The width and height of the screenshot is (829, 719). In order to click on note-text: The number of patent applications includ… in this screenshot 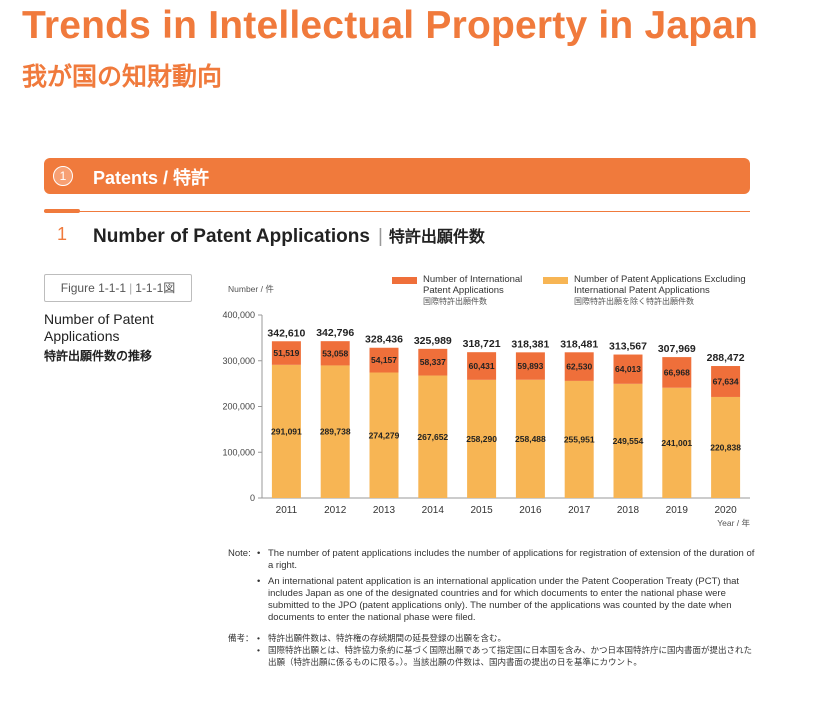, I will do `click(511, 559)`.